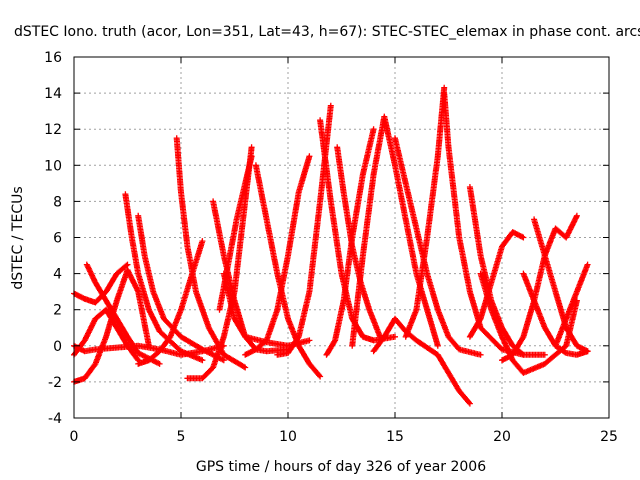  I want to click on y-tick-label: -4, so click(55, 419).